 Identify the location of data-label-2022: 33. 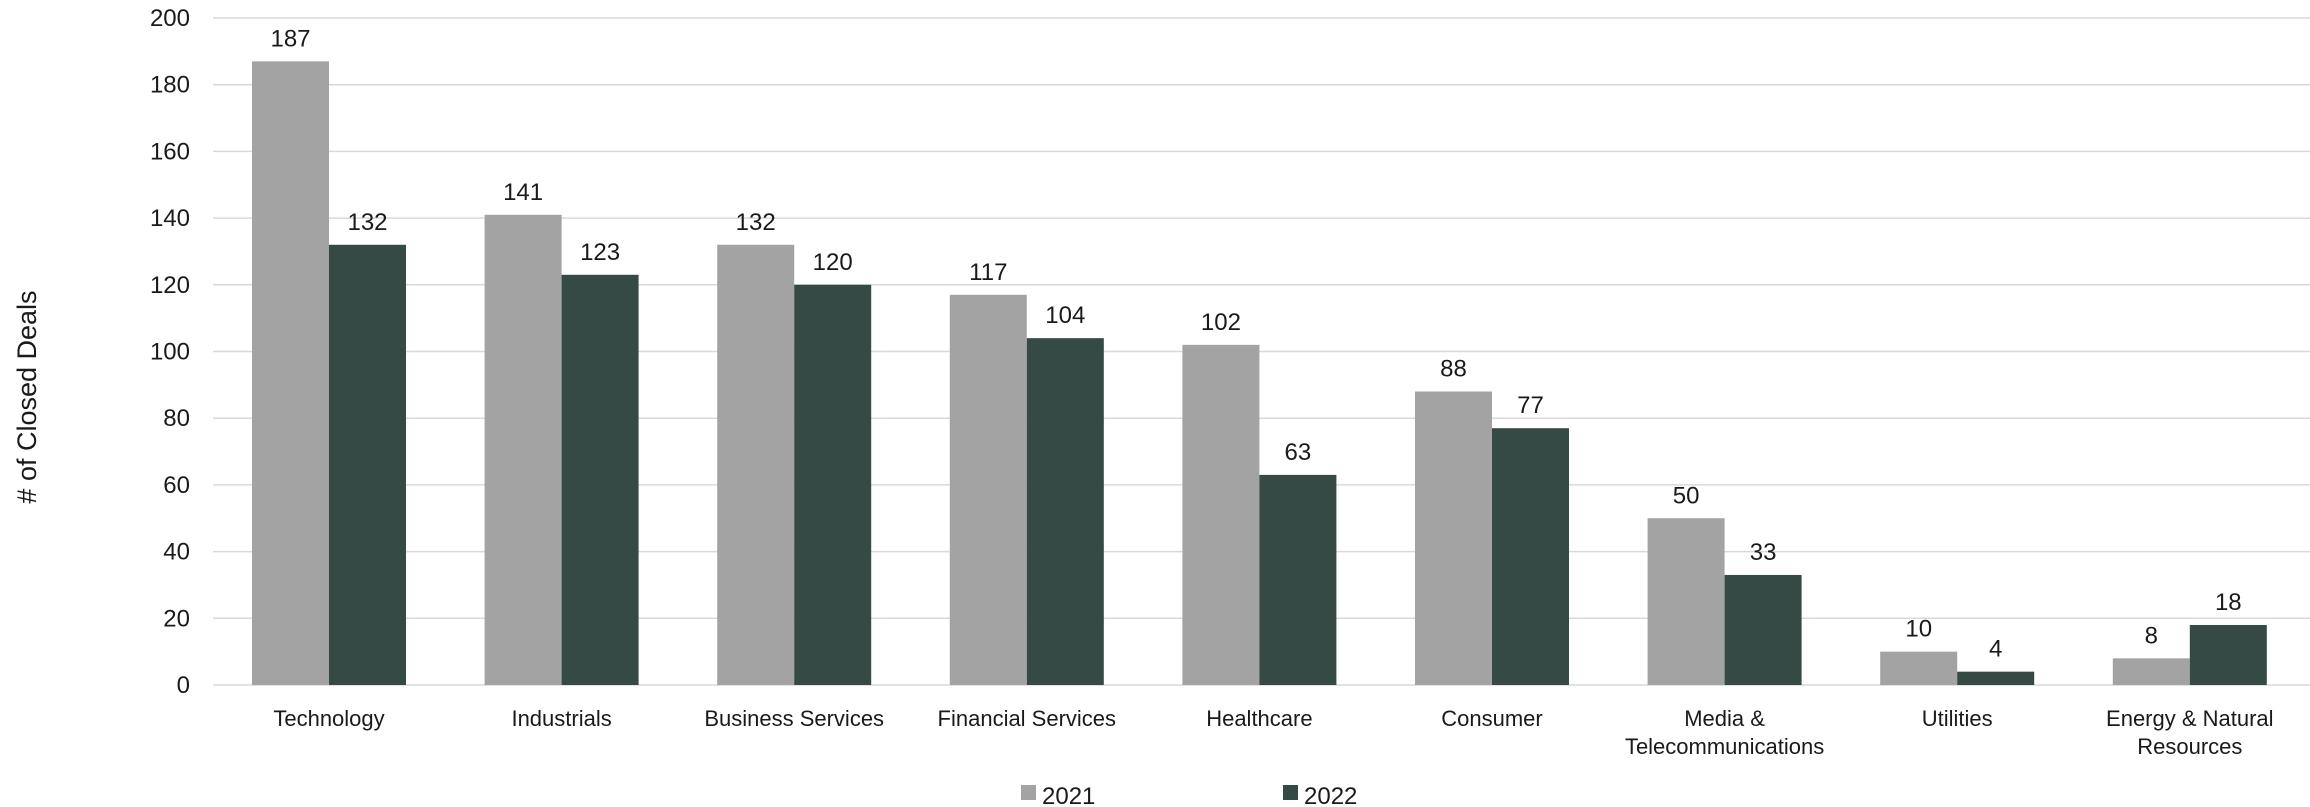
(1763, 552).